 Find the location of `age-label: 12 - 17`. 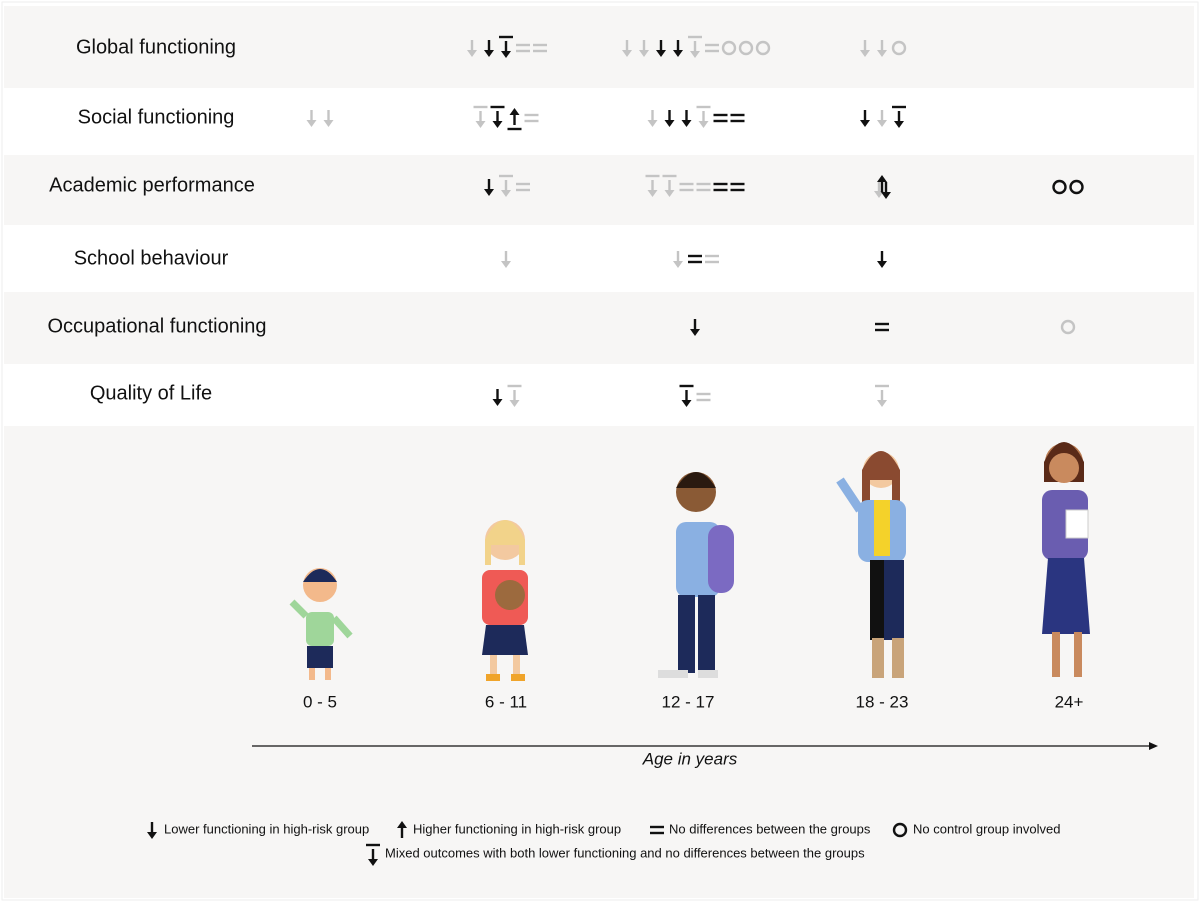

age-label: 12 - 17 is located at coordinates (688, 701).